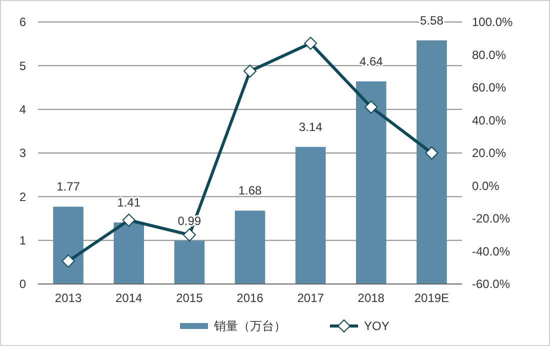 This screenshot has width=550, height=346. I want to click on y2-tick-label: 80.0%, so click(489, 55).